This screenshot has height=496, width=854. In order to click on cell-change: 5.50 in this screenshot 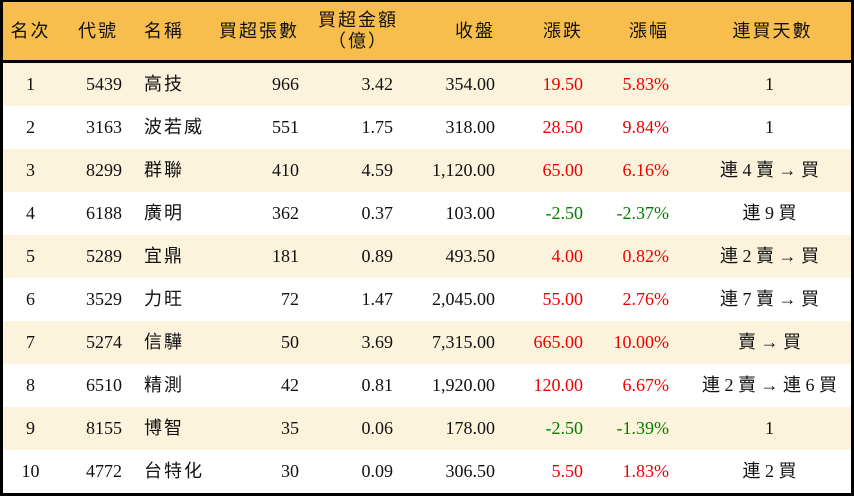, I will do `click(567, 471)`.